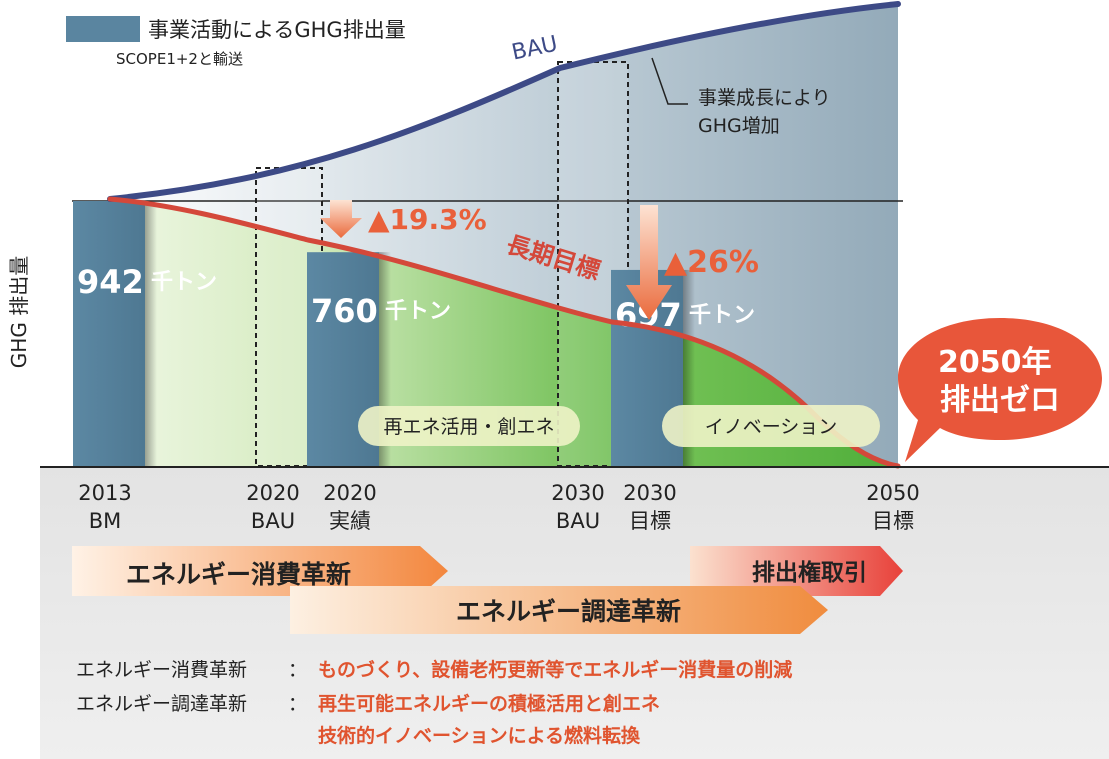 The width and height of the screenshot is (1109, 759). Describe the element at coordinates (534, 49) in the screenshot. I see `bau-label: BAU` at that location.